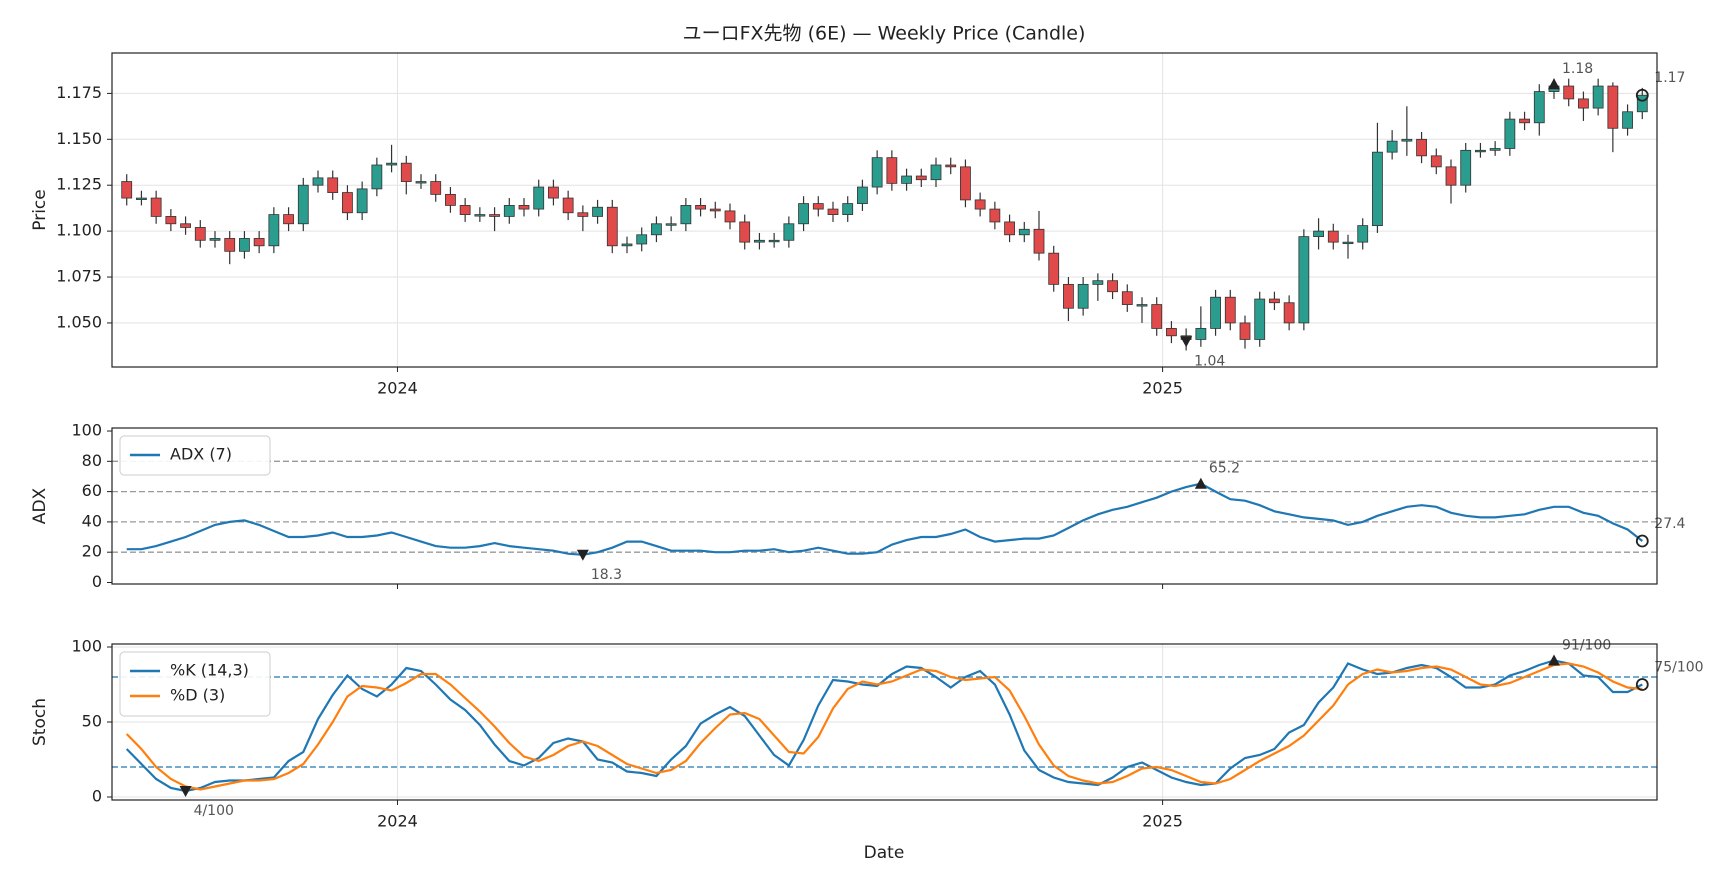  What do you see at coordinates (92, 721) in the screenshot?
I see `y-tick-label: 50` at bounding box center [92, 721].